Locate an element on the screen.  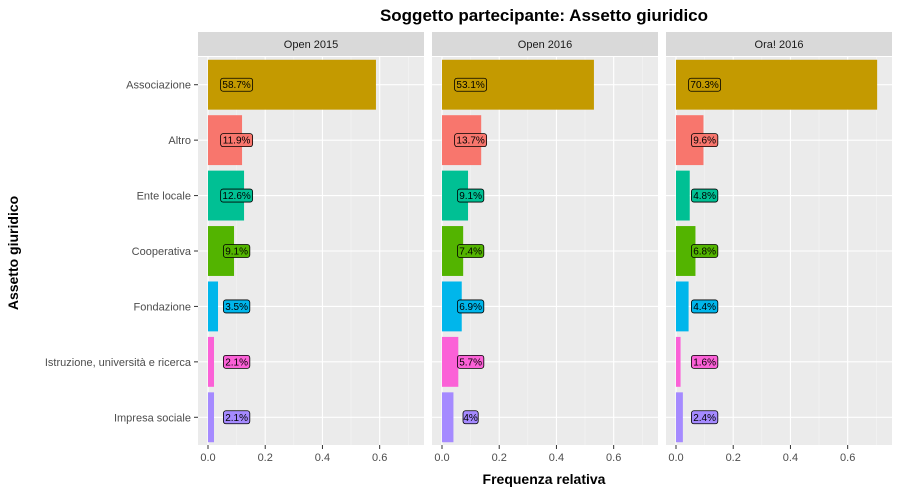
x-axis-title: Frequenza relativa is located at coordinates (544, 479).